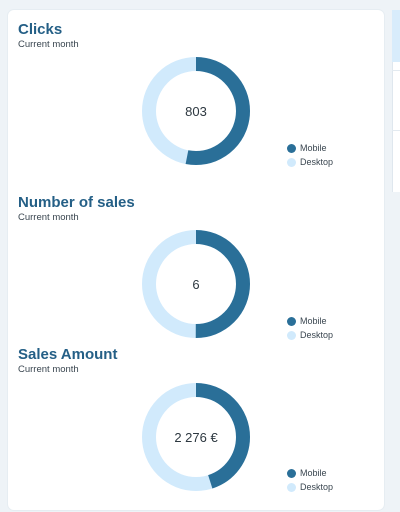 The image size is (400, 512). I want to click on side-panel-edge, so click(396, 101).